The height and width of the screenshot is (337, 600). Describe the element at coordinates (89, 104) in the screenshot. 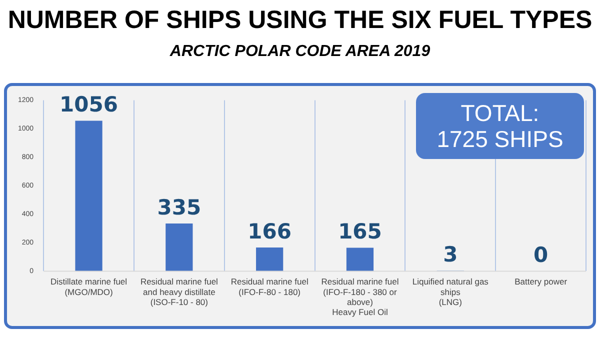

I see `data-label: 1056` at that location.